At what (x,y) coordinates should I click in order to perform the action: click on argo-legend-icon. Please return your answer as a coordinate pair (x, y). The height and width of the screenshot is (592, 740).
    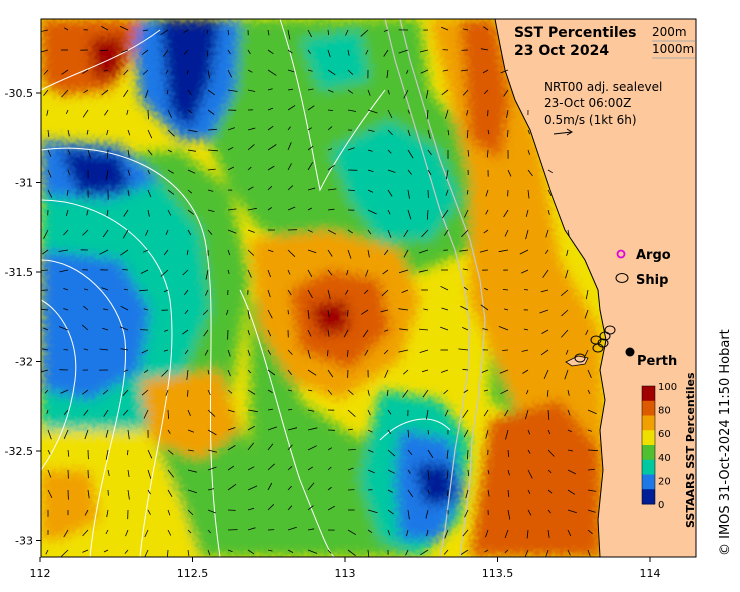
    Looking at the image, I should click on (621, 254).